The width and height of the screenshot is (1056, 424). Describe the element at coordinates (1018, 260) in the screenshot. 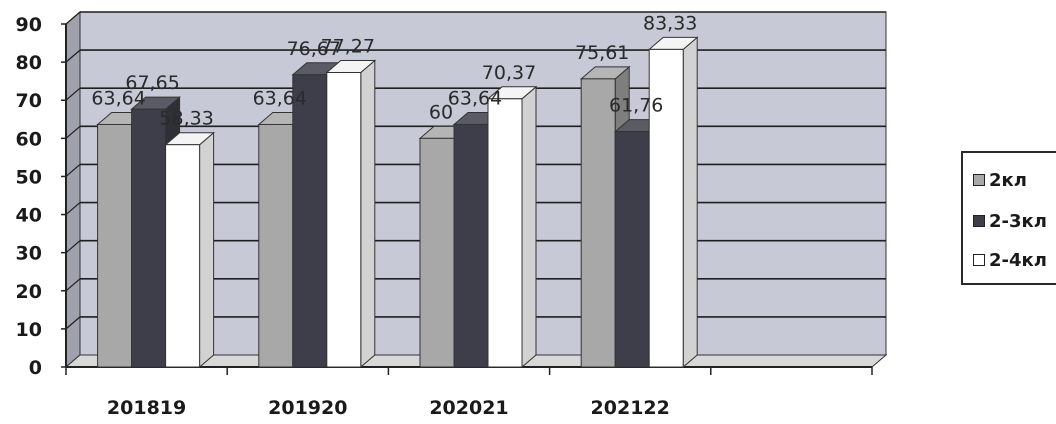

I see `legend-label: 2-4кл` at that location.